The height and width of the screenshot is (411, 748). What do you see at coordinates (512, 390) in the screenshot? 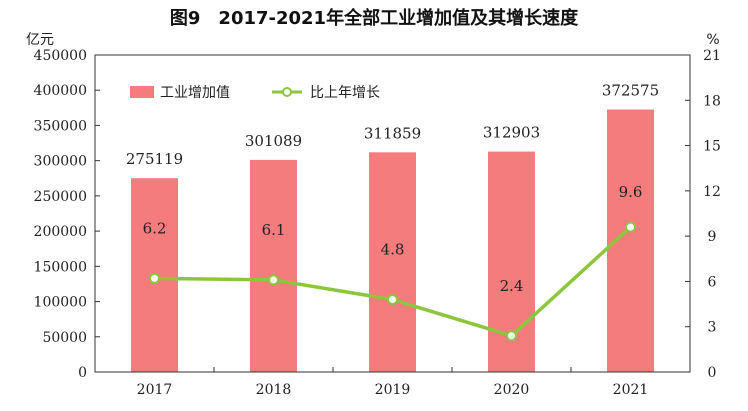
I see `x-tick-label: 2020` at bounding box center [512, 390].